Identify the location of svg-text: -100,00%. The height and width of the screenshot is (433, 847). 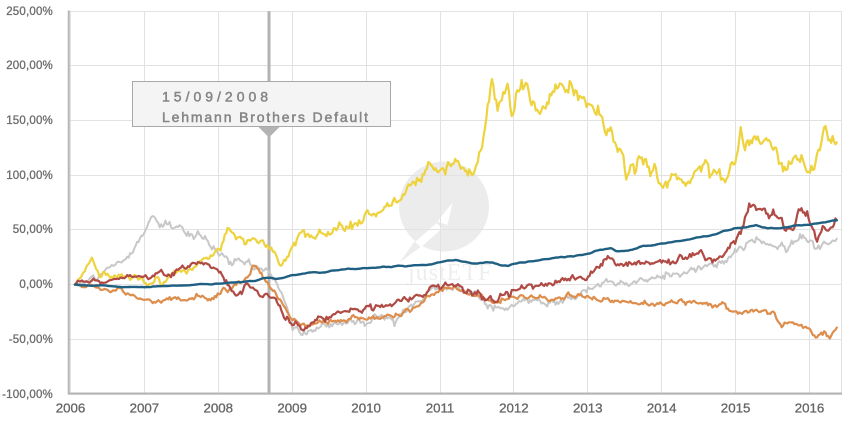
(27, 395).